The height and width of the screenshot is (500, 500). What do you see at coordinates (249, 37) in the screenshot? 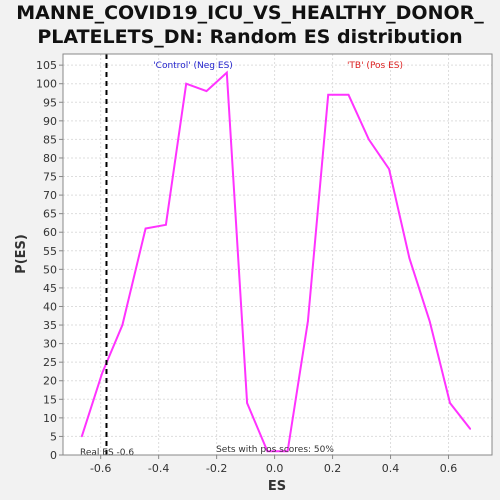
I see `chart-title-line-2: PLATELETS_DN: Random ES distribution` at bounding box center [249, 37].